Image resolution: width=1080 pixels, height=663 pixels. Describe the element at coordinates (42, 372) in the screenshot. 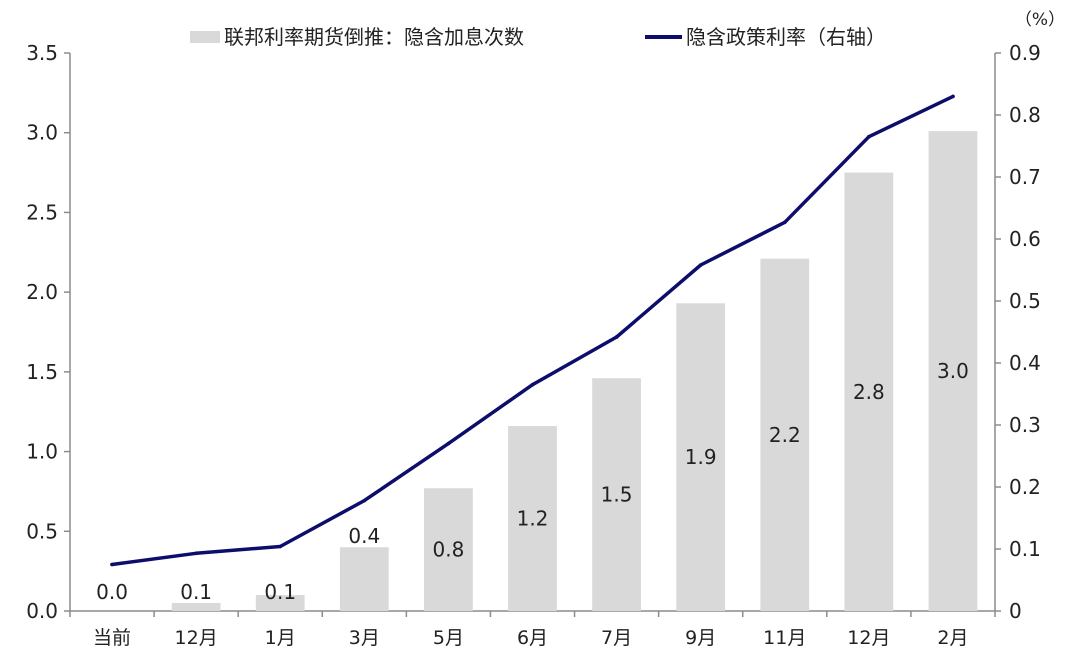

I see `left-axis-tick-label: 1.5` at that location.